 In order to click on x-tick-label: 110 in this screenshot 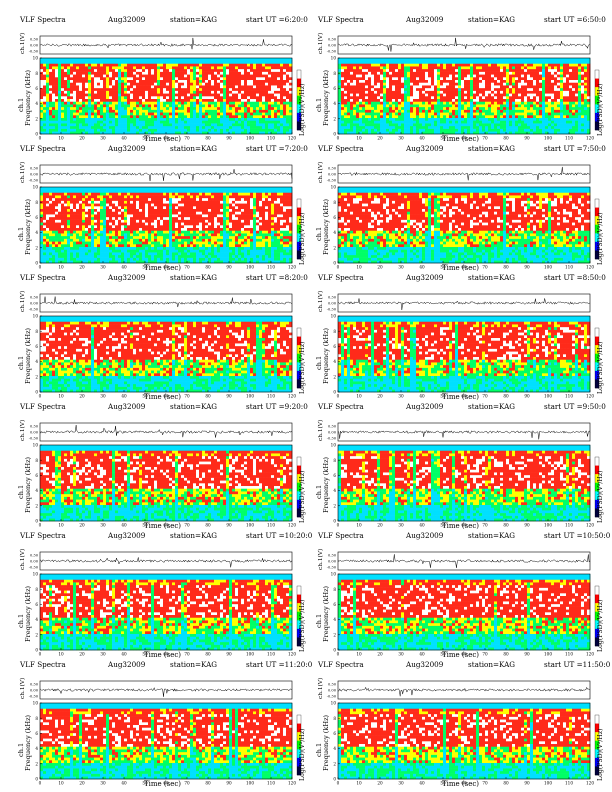, I will do `click(271, 138)`.